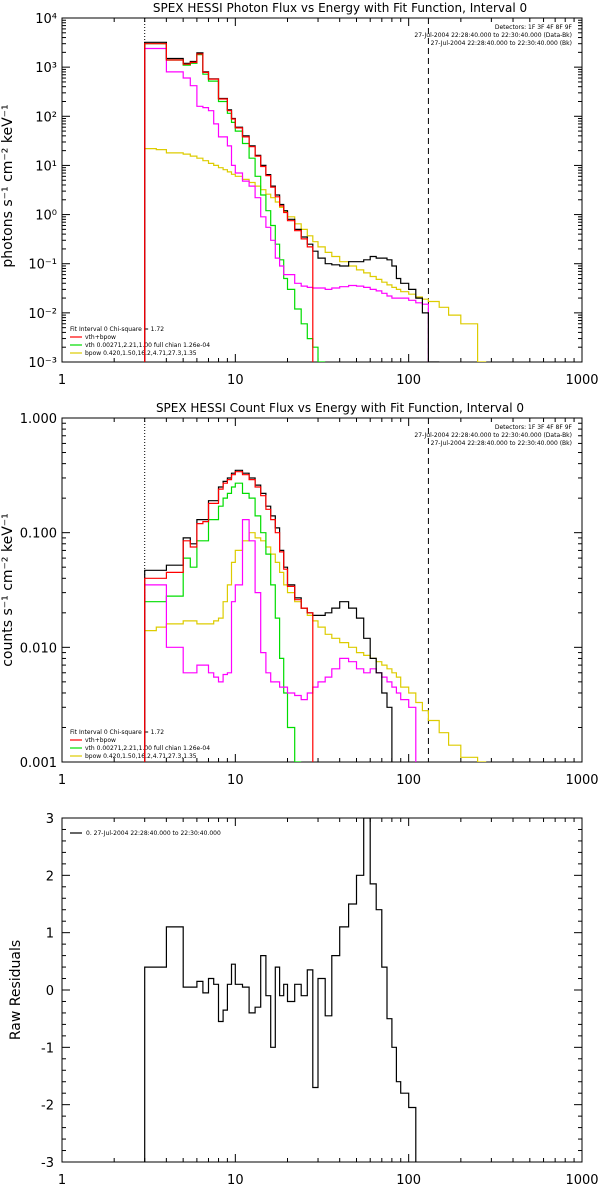  What do you see at coordinates (141, 353) in the screenshot?
I see `photon-legend-bpow: bpow 0.420,1.50,16.2,4.71,27.3,1.35` at bounding box center [141, 353].